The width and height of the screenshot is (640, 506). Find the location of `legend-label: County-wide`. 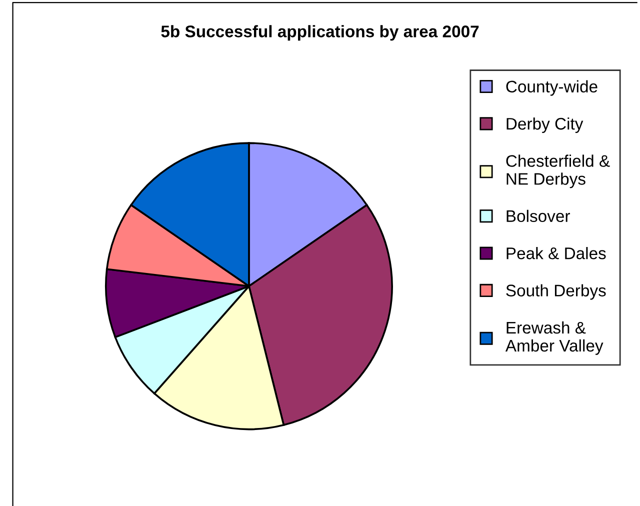

legend-label: County-wide is located at coordinates (552, 88).